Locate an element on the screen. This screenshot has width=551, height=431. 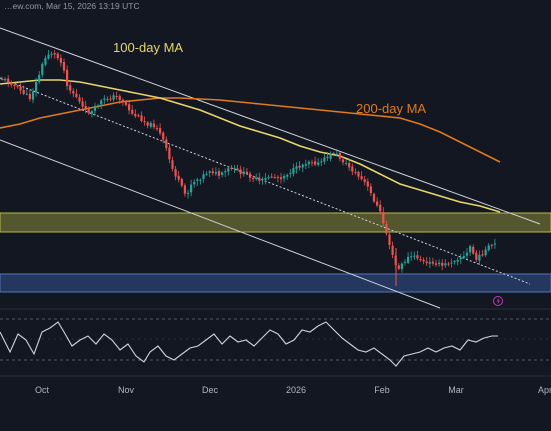
support-zone is located at coordinates (275, 283).